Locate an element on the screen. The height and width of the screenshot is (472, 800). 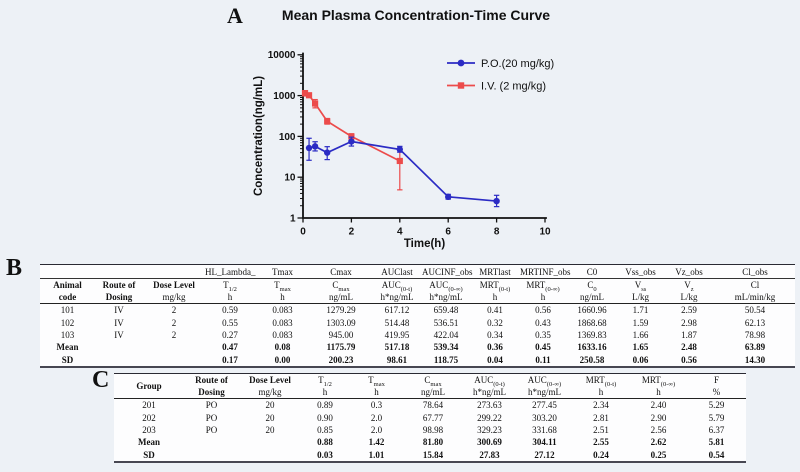
table-cell: 1868.68 is located at coordinates (592, 322).